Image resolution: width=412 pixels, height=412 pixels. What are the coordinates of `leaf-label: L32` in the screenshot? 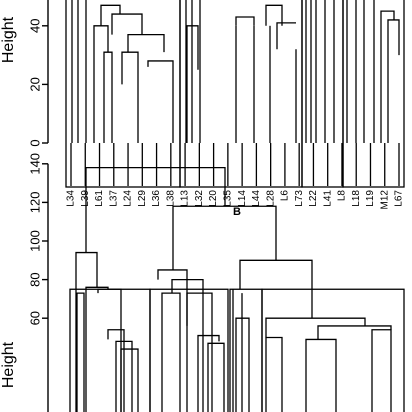 It's located at (199, 198).